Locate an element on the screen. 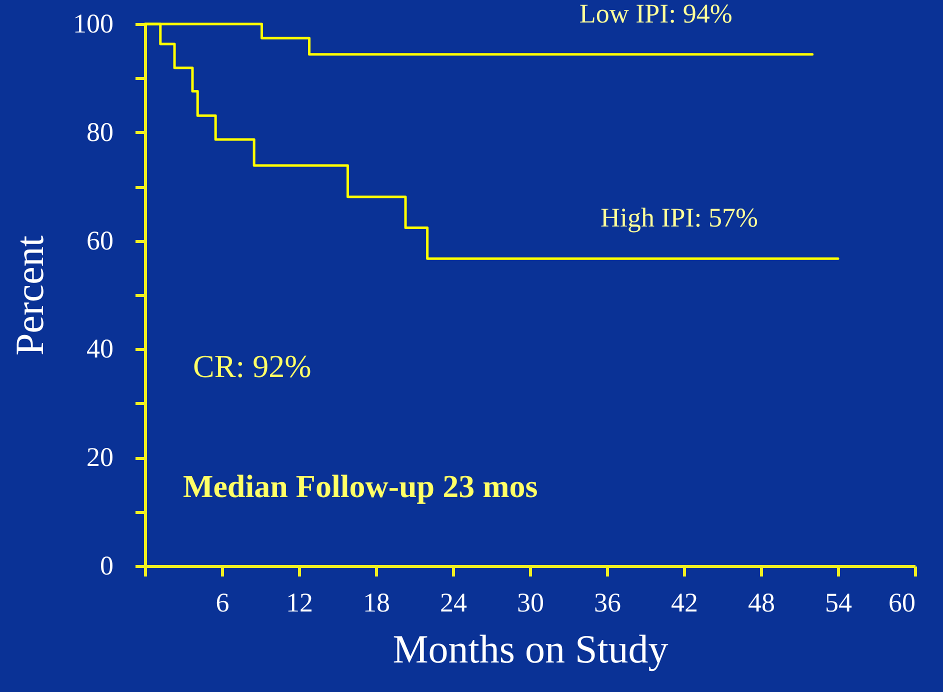  x-tick-label: 42 is located at coordinates (684, 603).